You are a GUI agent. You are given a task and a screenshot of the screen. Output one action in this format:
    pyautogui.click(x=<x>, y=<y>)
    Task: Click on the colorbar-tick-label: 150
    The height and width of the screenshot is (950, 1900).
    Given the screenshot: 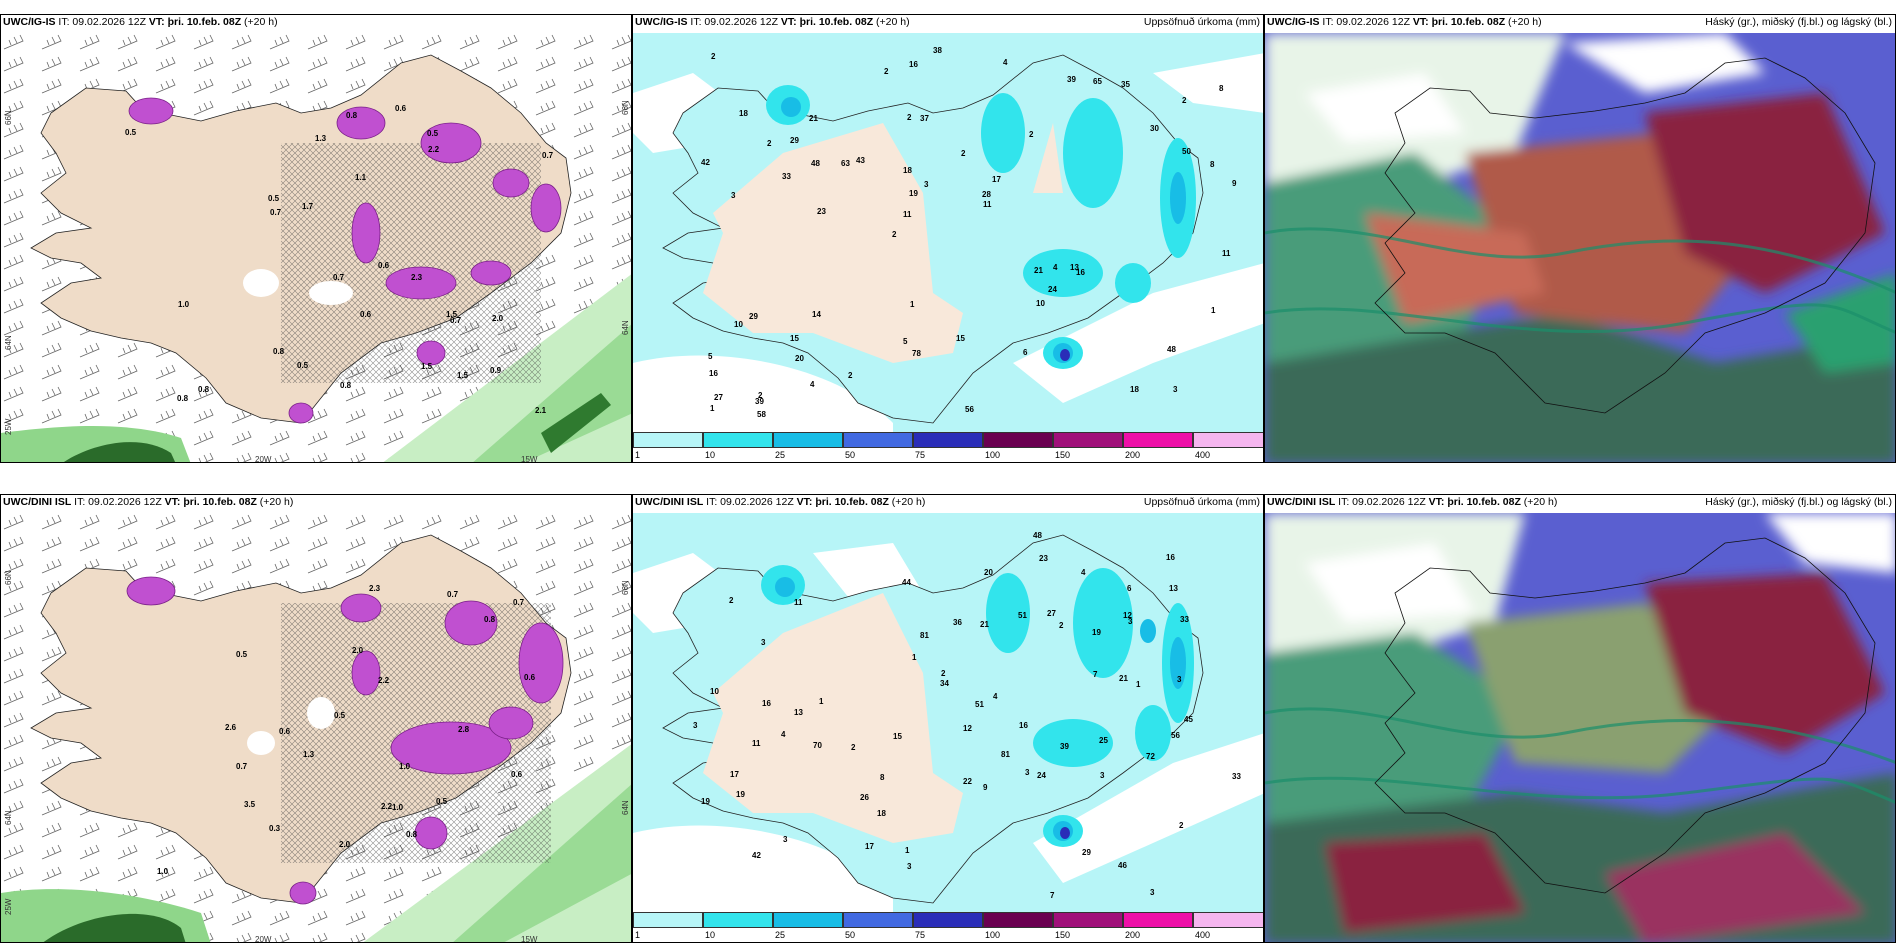 What is the action you would take?
    pyautogui.click(x=1063, y=935)
    